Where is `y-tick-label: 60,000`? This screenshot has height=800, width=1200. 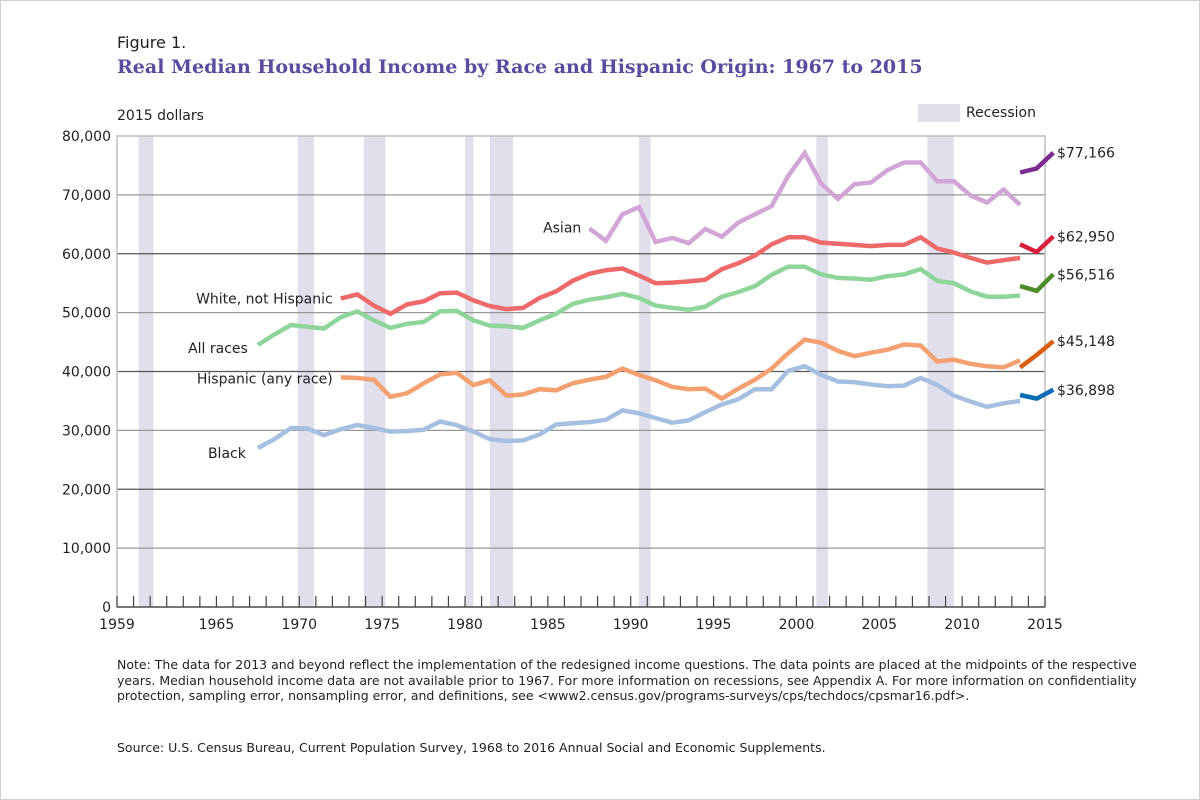
y-tick-label: 60,000 is located at coordinates (86, 255).